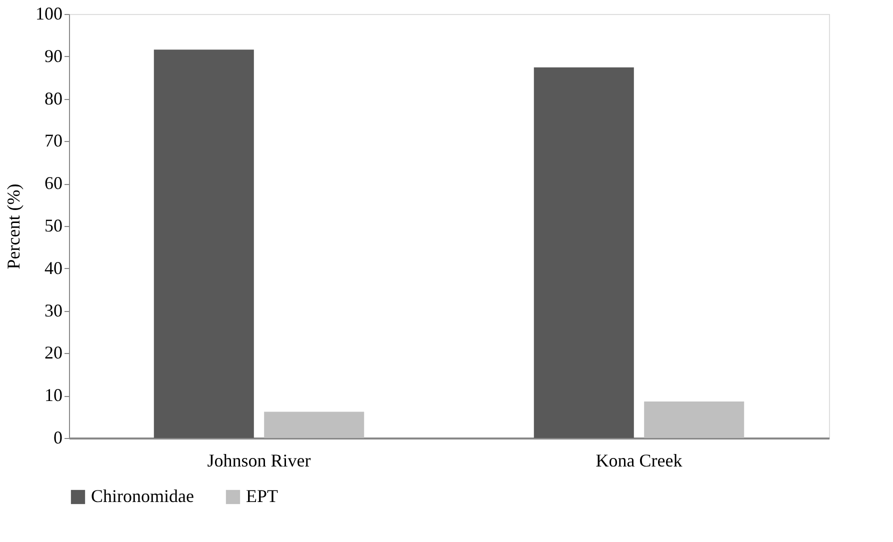 The image size is (893, 542). What do you see at coordinates (142, 496) in the screenshot?
I see `legend-label: Chironomidae` at bounding box center [142, 496].